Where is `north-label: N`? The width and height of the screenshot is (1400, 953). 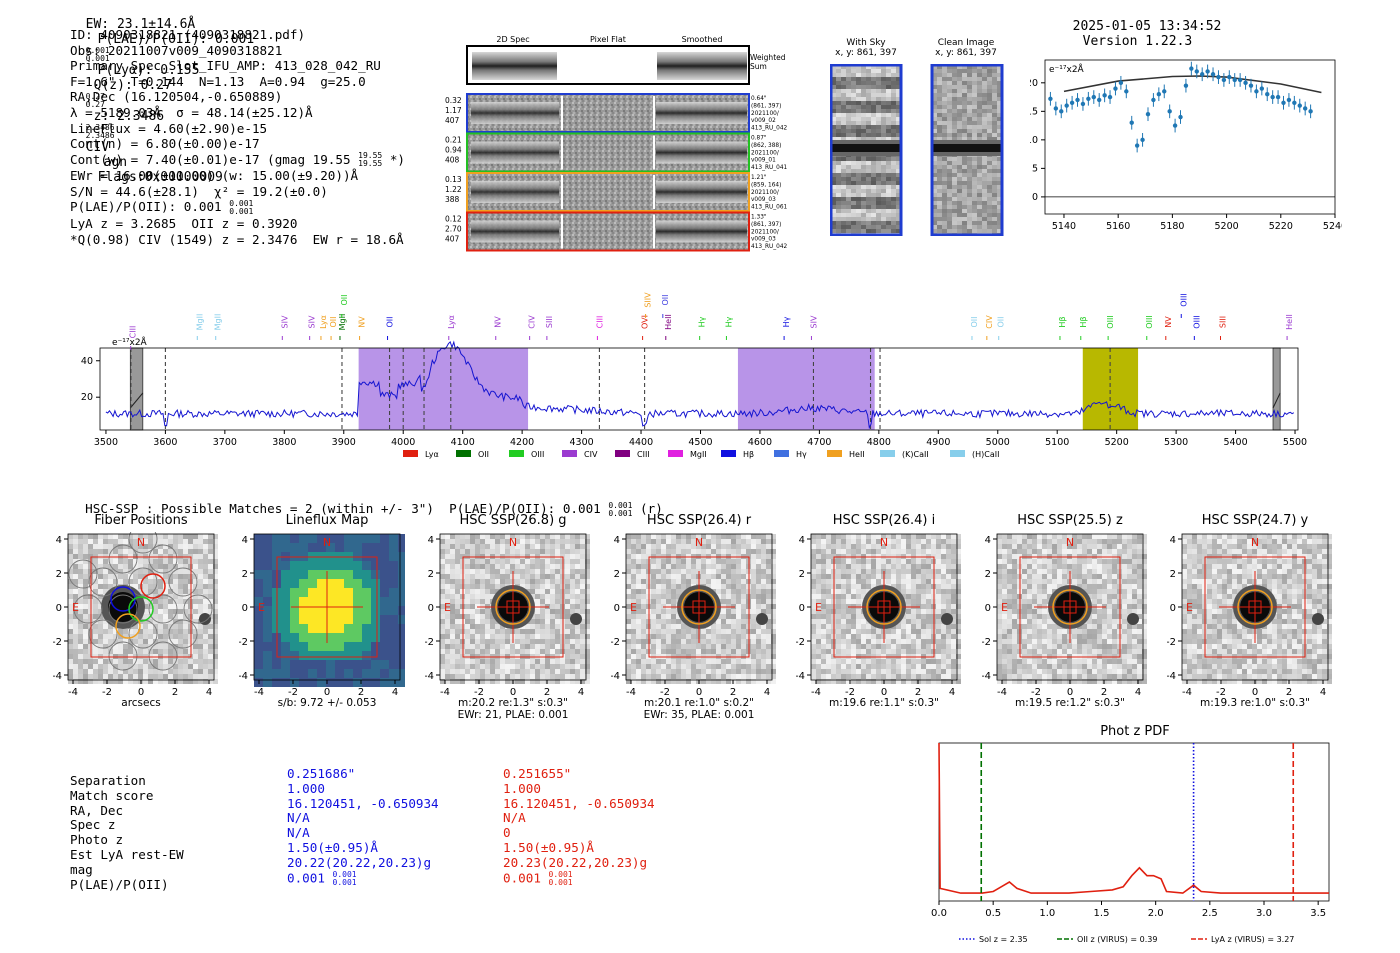
north-label: N is located at coordinates (327, 542).